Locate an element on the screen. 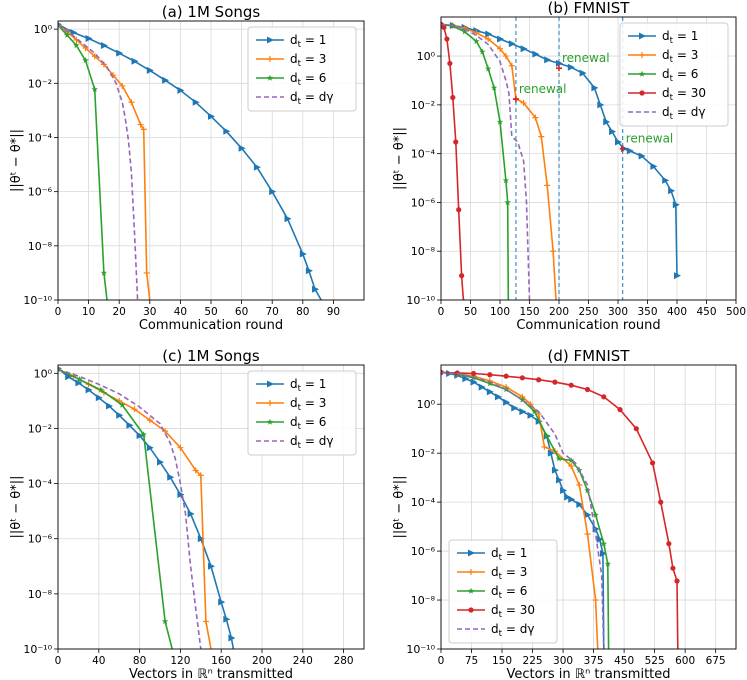 Image resolution: width=747 pixels, height=680 pixels. x-tick-label: 0 is located at coordinates (58, 312).